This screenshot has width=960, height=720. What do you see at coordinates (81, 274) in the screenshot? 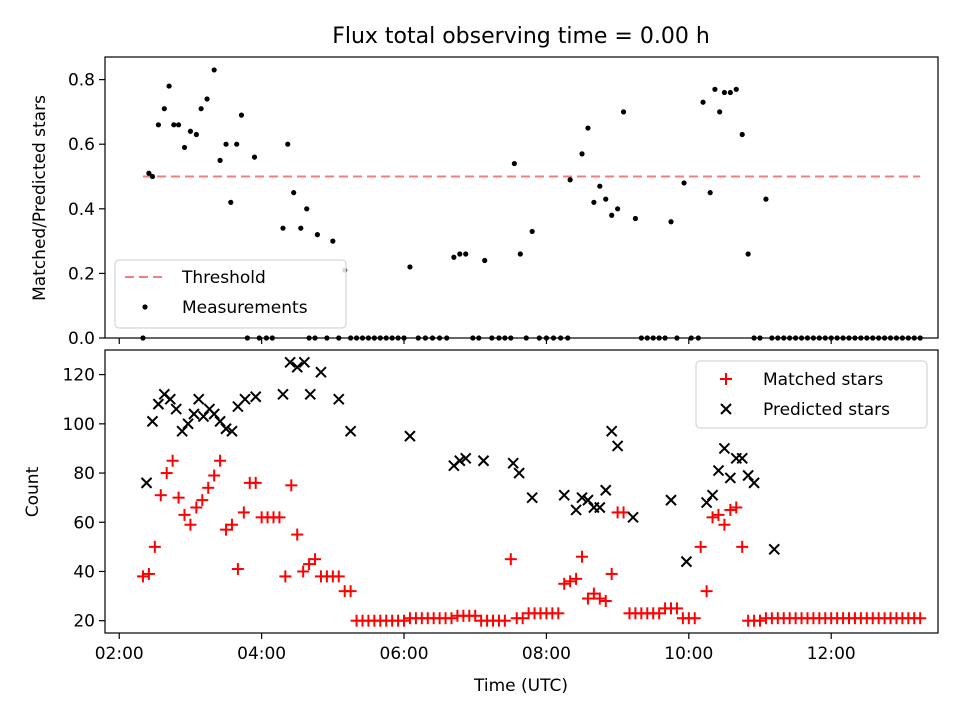
I see `top-y-tick-label: 0.2` at bounding box center [81, 274].